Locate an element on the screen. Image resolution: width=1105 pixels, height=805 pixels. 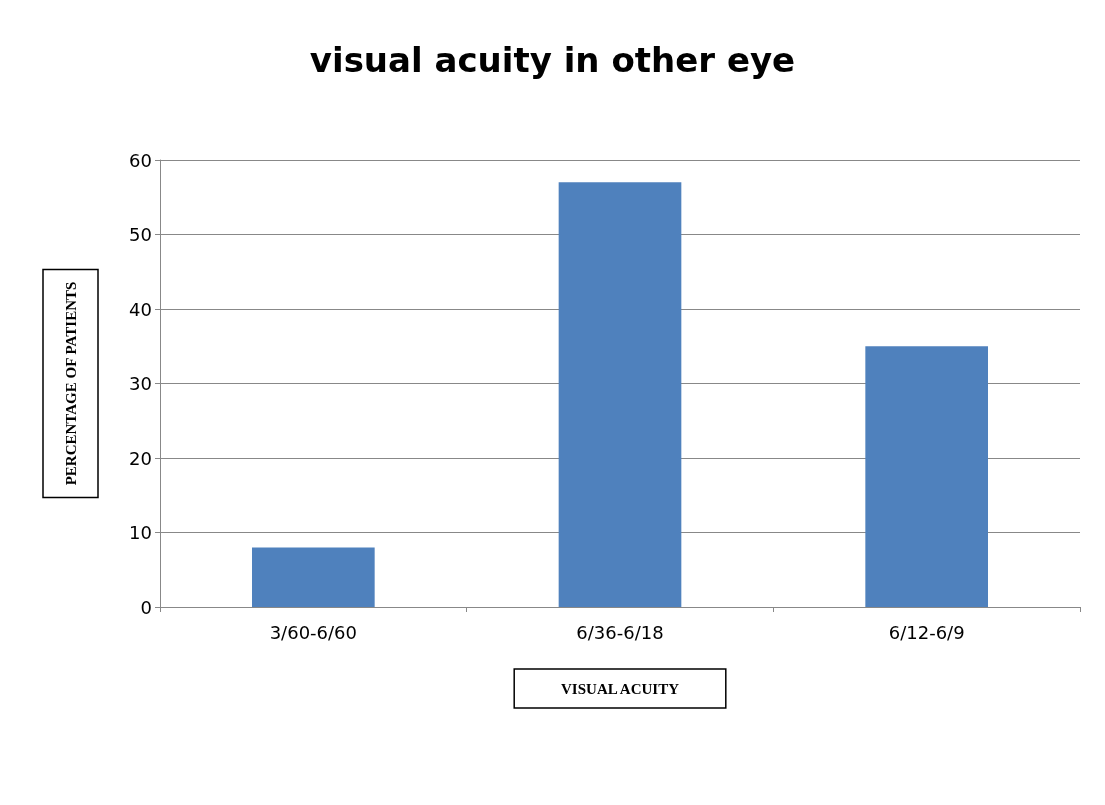
y-tick-label: 20 is located at coordinates (140, 458).